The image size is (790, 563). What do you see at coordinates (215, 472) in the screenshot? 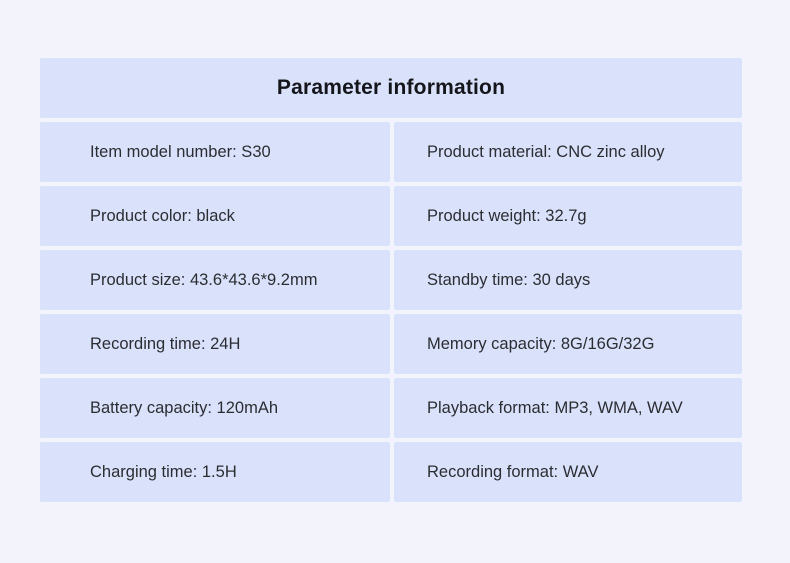
I see `spec-cell-charging-time: Charging time: 1.5H` at bounding box center [215, 472].